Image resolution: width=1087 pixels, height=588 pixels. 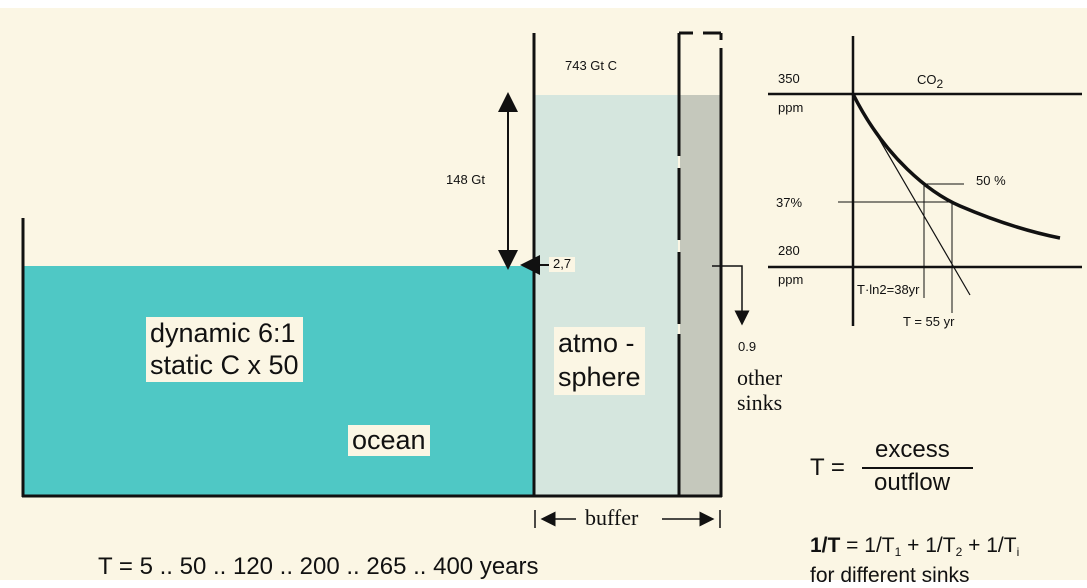 What do you see at coordinates (867, 545) in the screenshot?
I see `formula-sum-part-1: = 1/T` at bounding box center [867, 545].